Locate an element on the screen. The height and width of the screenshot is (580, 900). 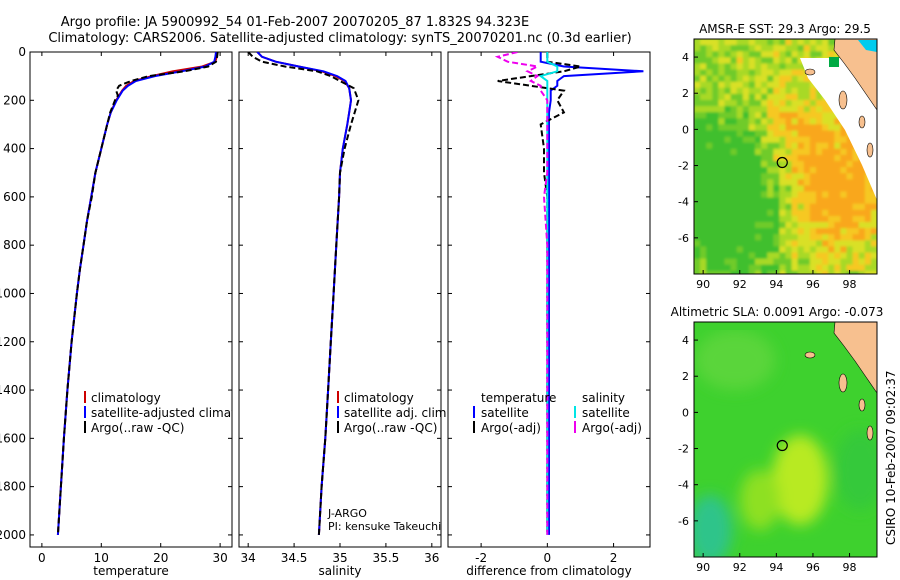
x-tick-label: 10 is located at coordinates (101, 558).